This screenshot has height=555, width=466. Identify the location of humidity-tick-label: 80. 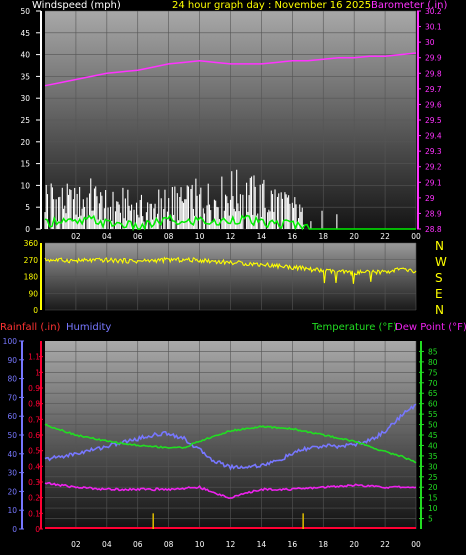
(12, 379).